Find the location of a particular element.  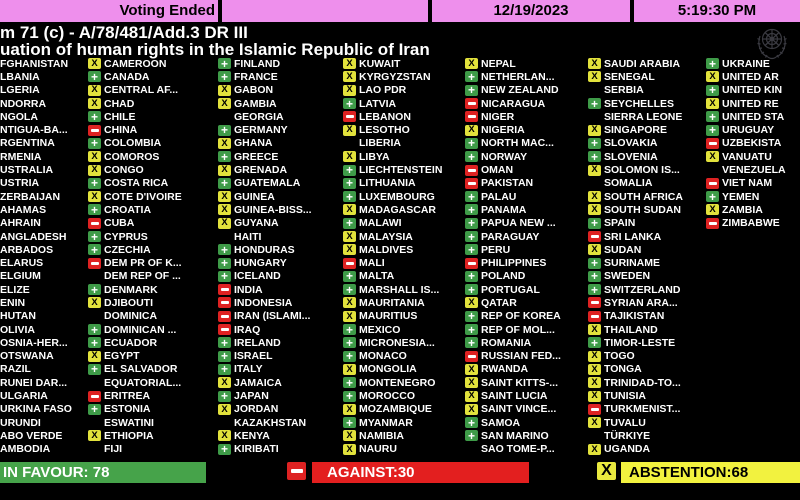

country-name: GHANA is located at coordinates (253, 143).